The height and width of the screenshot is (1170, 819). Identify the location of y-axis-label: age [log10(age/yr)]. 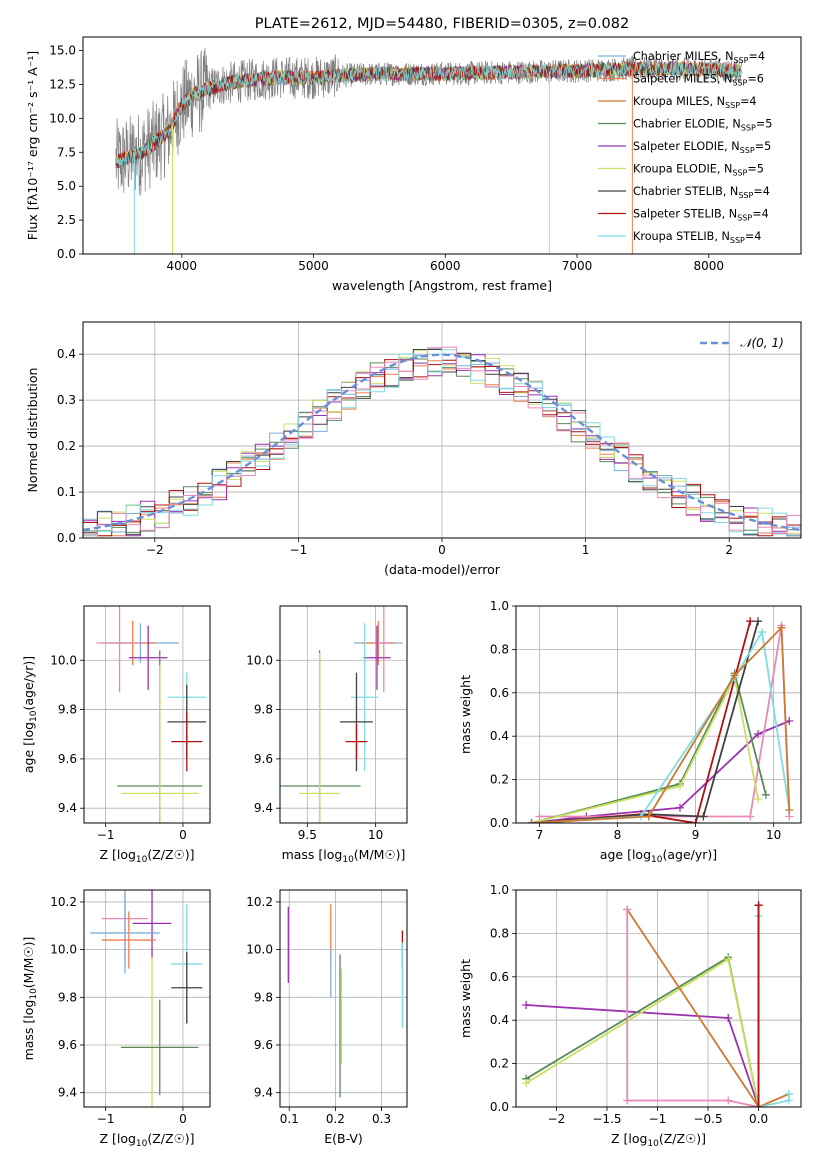
(30, 714).